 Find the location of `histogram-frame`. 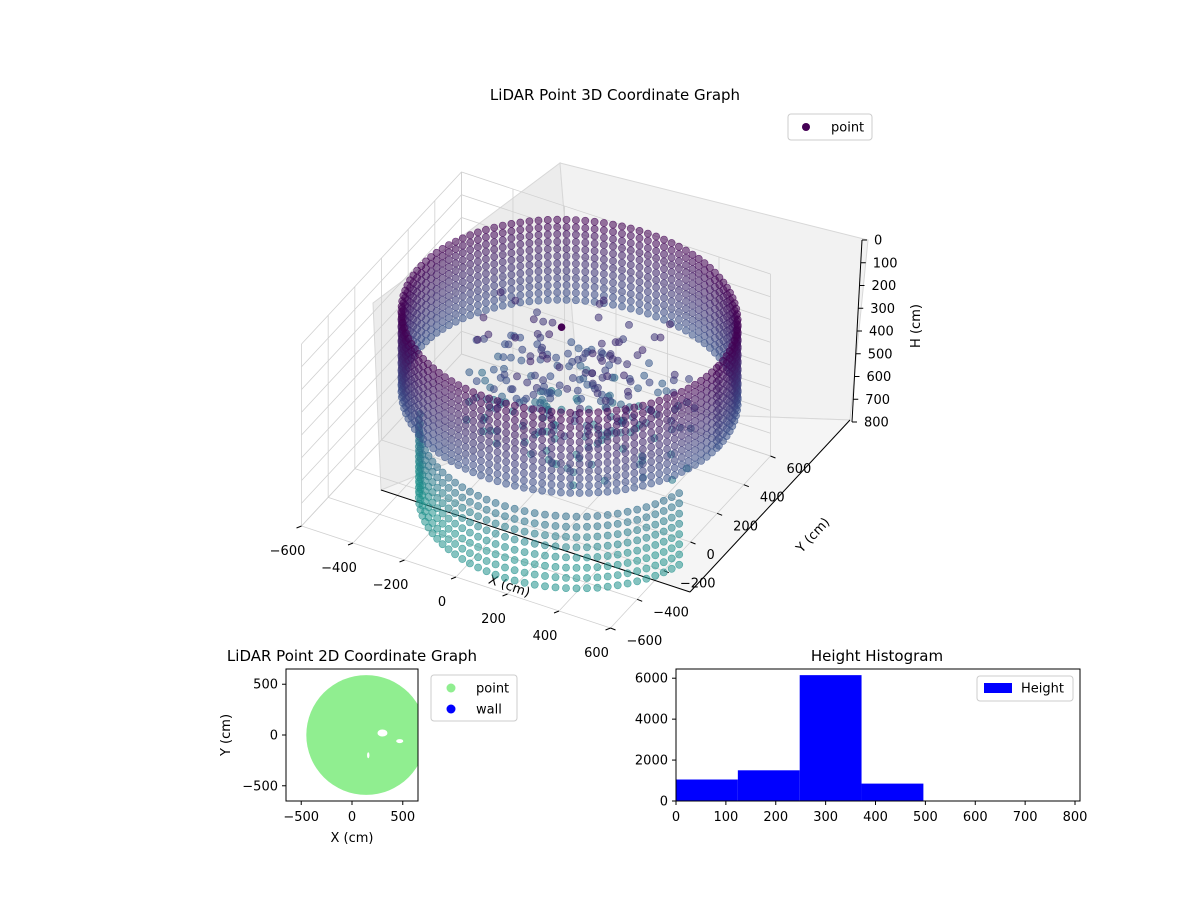

histogram-frame is located at coordinates (878, 735).